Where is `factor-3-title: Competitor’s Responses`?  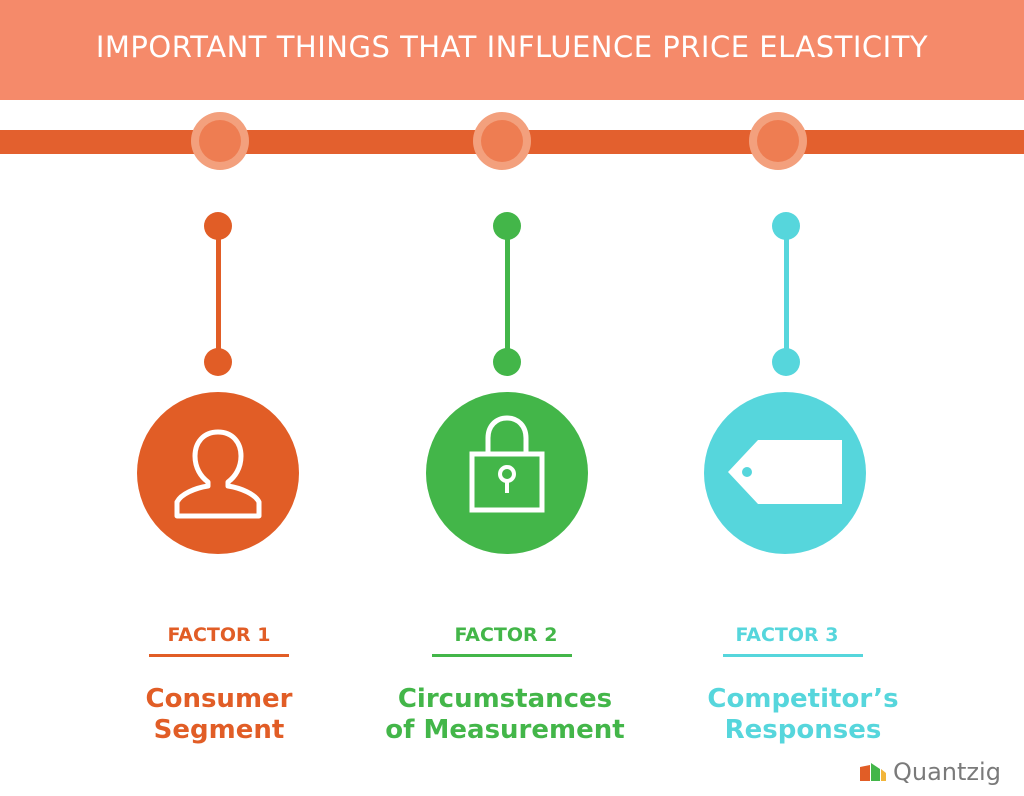 factor-3-title: Competitor’s Responses is located at coordinates (803, 715).